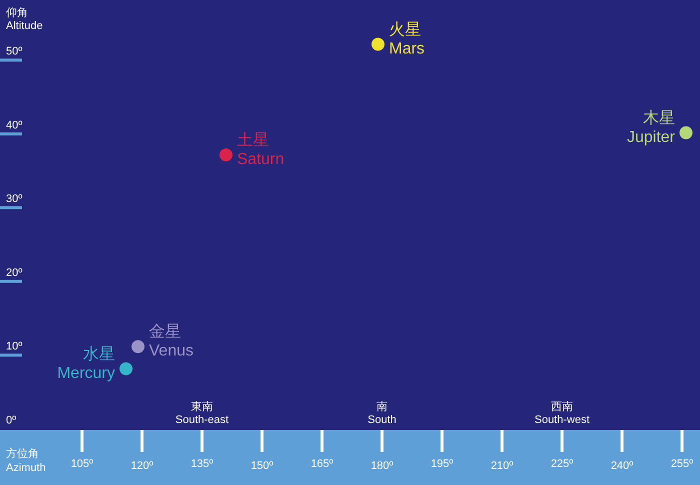 This screenshot has height=485, width=700. I want to click on y-tick-label: 0º, so click(11, 420).